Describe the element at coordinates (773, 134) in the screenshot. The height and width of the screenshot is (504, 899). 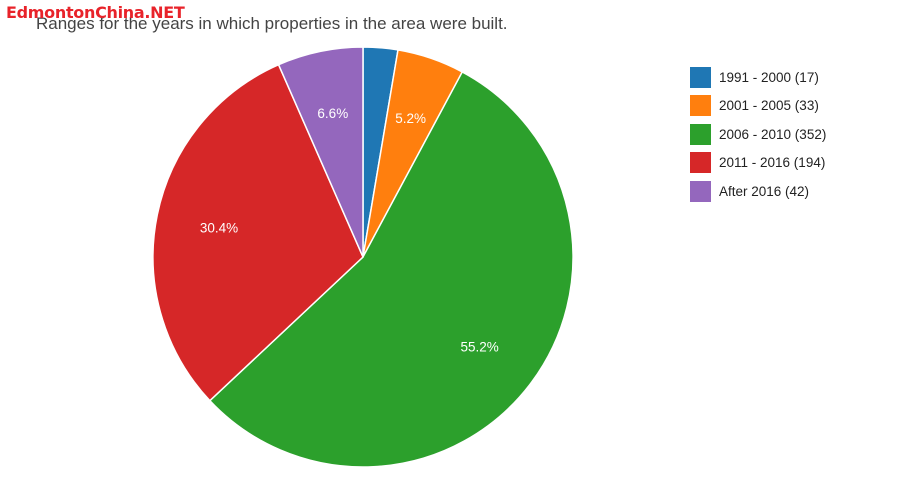
I see `legend-label: 2006 - 2010 (352)` at that location.